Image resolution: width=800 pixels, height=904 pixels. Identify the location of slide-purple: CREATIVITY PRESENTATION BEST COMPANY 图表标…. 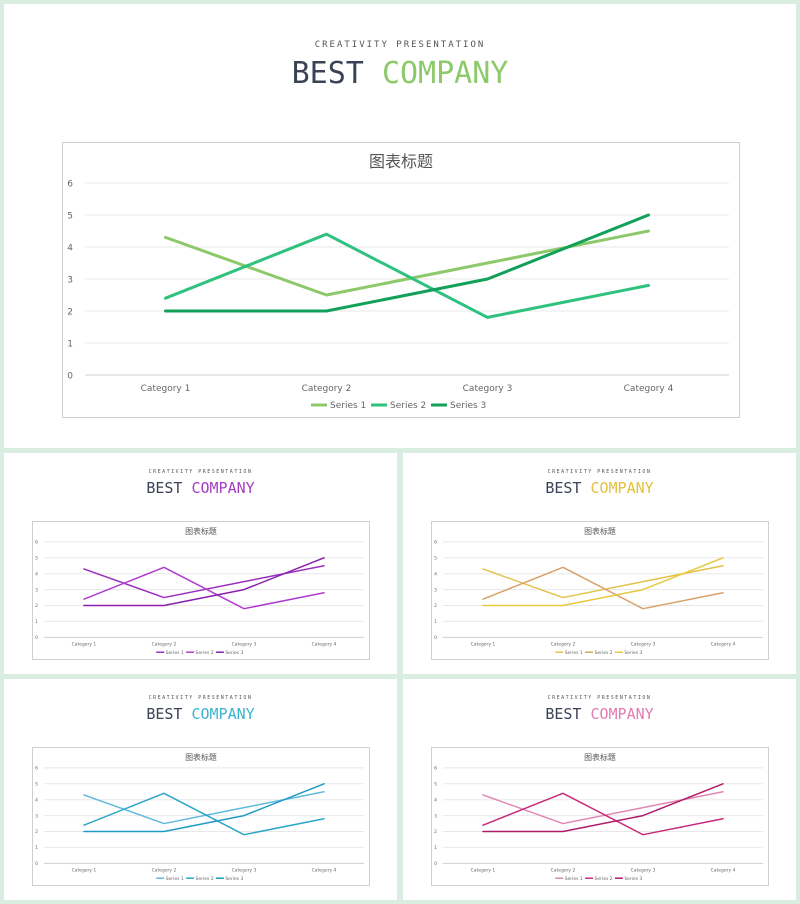
(200, 563).